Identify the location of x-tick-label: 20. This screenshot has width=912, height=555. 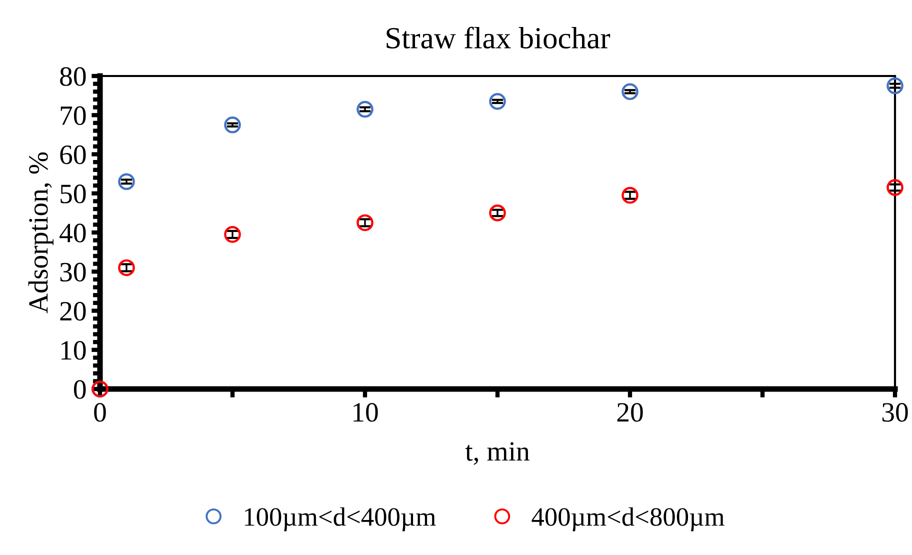
(630, 412).